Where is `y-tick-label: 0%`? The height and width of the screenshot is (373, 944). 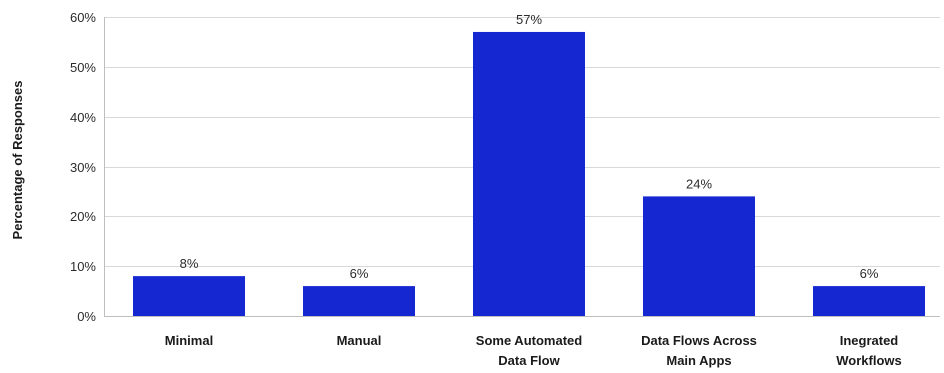 y-tick-label: 0% is located at coordinates (86, 316).